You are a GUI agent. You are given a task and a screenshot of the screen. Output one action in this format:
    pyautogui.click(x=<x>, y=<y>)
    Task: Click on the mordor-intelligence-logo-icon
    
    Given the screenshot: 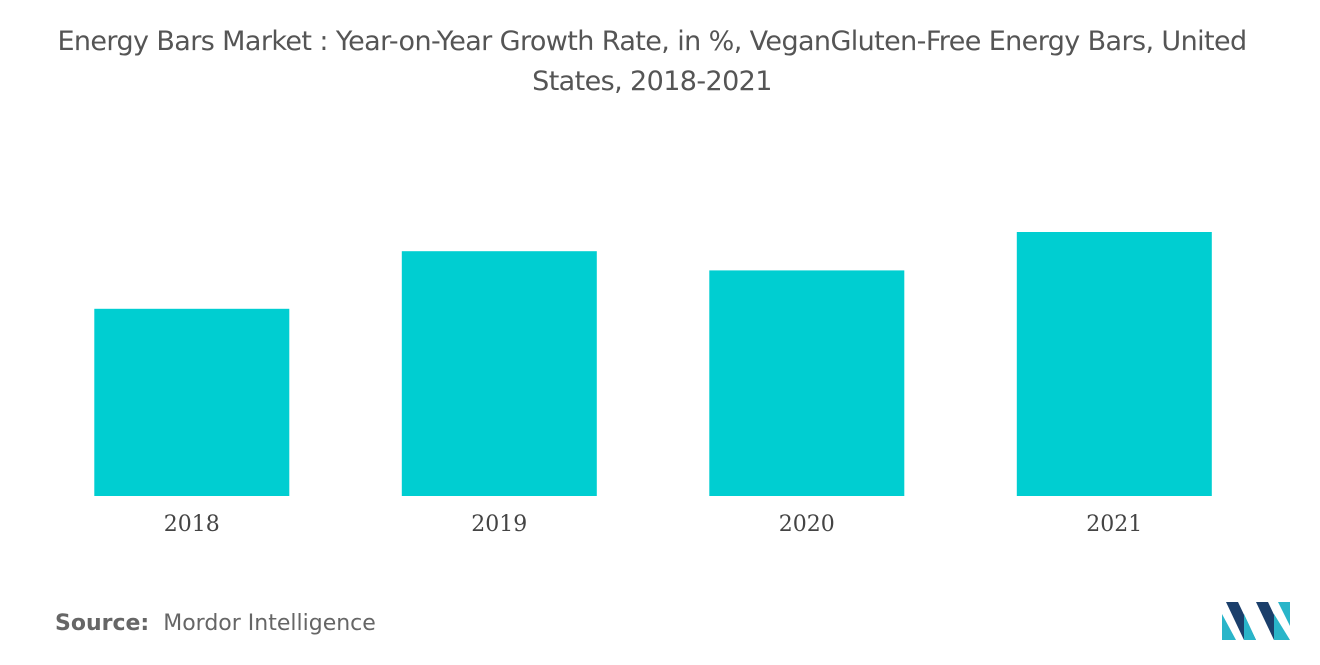 What is the action you would take?
    pyautogui.click(x=1256, y=621)
    